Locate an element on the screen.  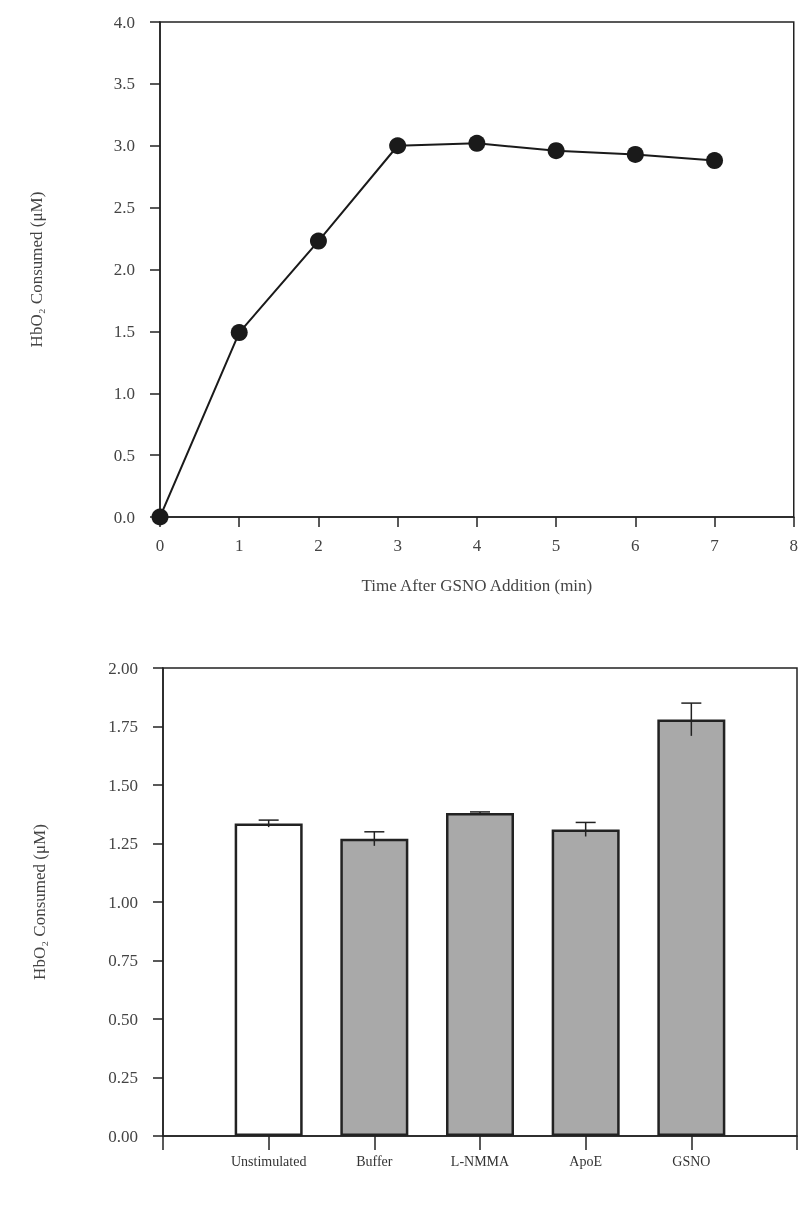
y-tick-label: 1.0 is located at coordinates (124, 393).